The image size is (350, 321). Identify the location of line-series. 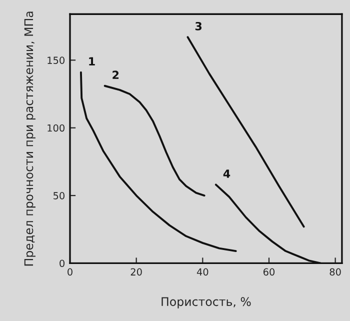
(155, 140).